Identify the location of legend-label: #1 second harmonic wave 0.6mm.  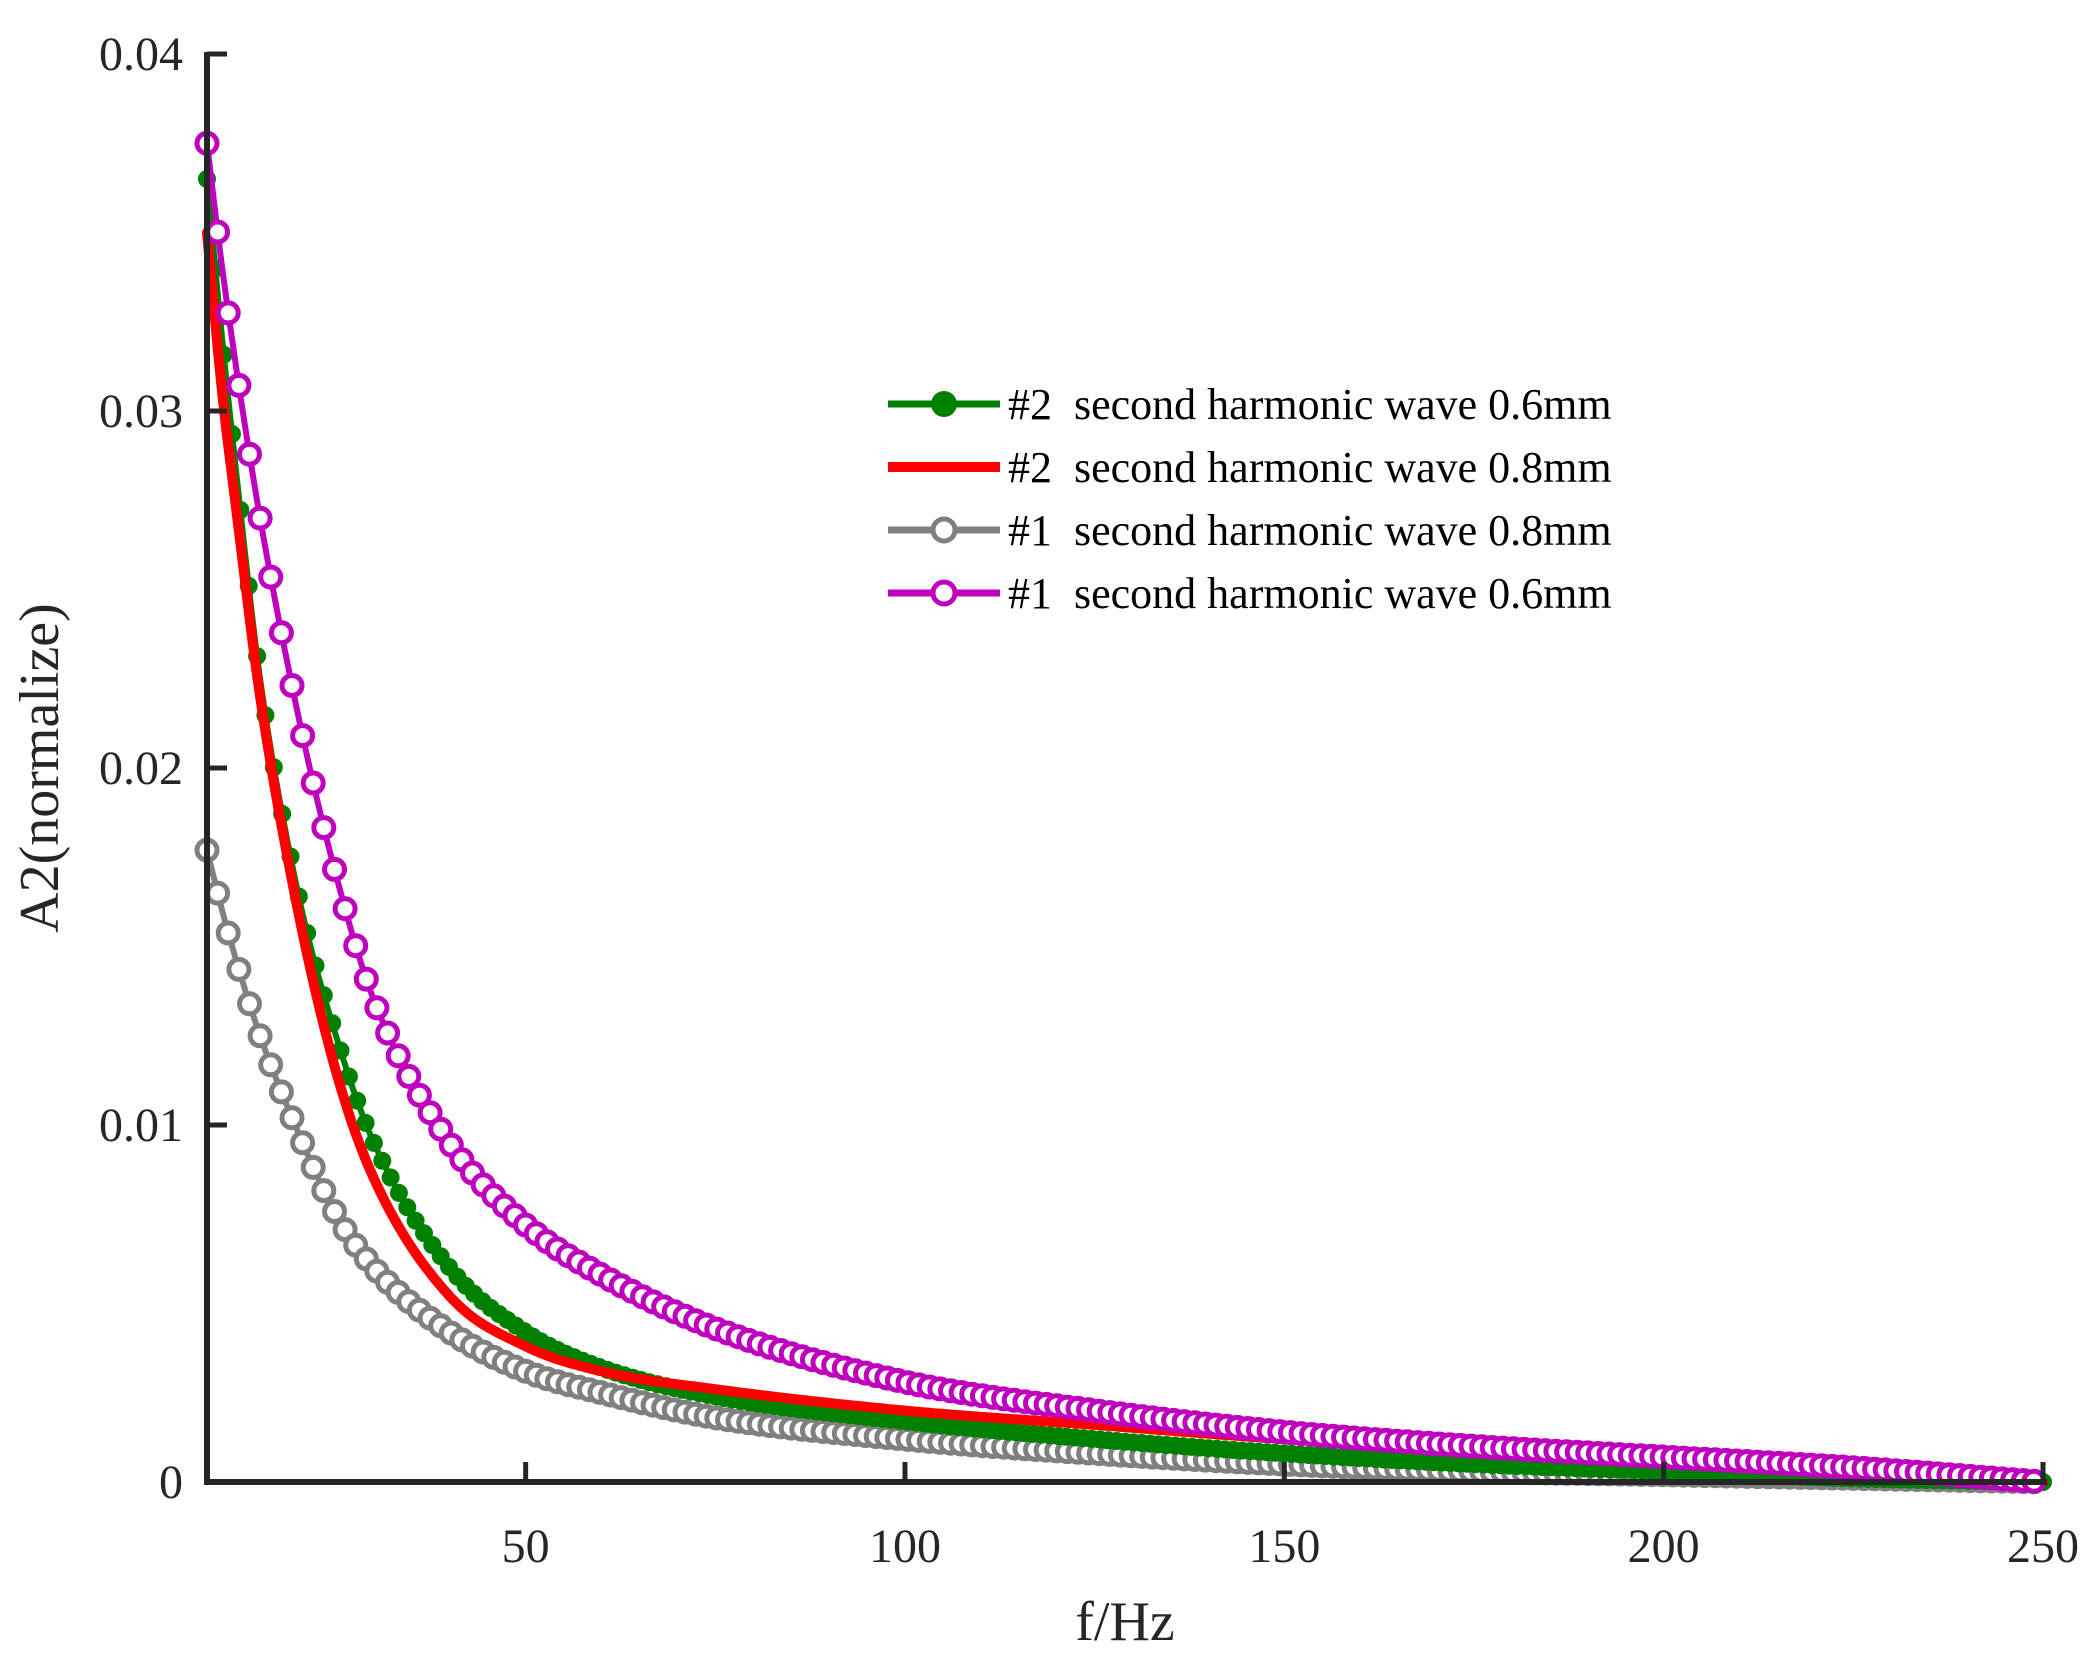
(1310, 593).